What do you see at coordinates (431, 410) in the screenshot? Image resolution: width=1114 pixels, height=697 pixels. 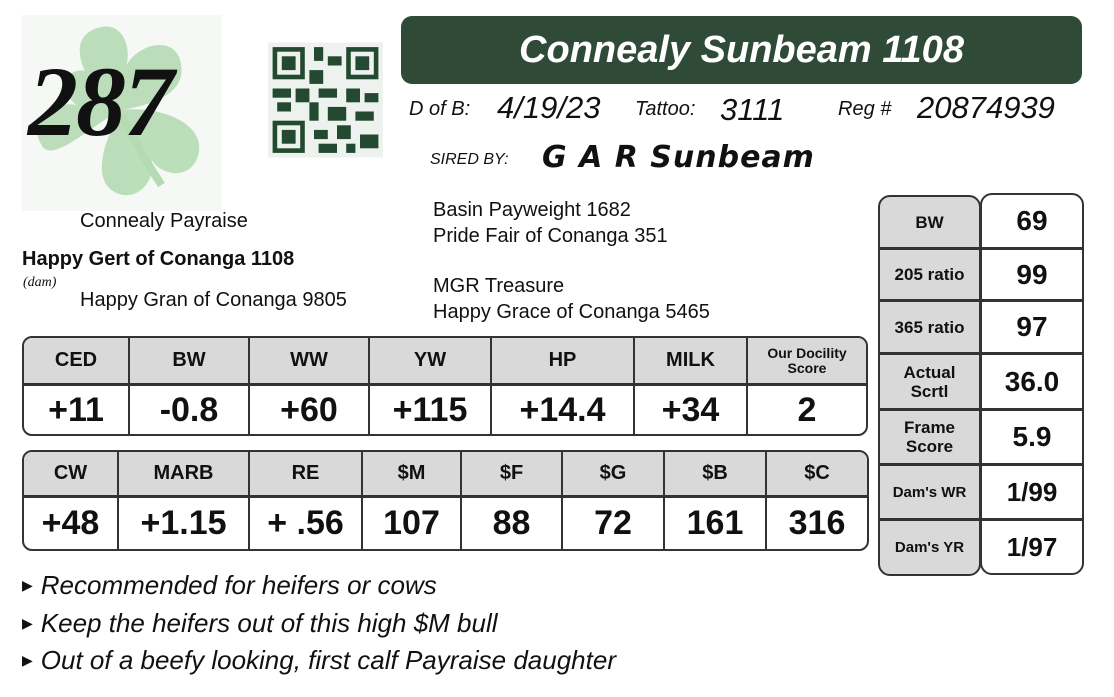 I see `epd-value-yw: +115` at bounding box center [431, 410].